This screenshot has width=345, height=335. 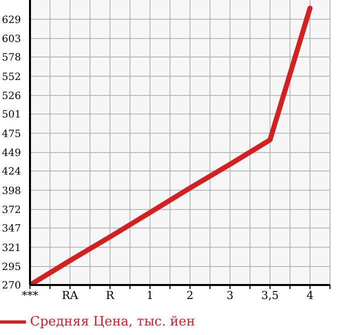 I want to click on y-tick-label: 501, so click(x=11, y=115).